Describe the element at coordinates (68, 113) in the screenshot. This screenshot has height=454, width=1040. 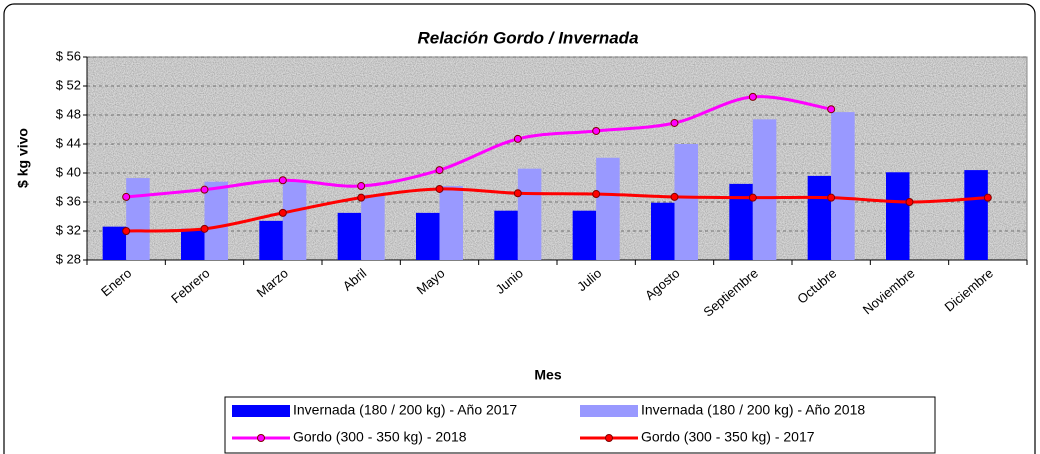
I see `y-tick-label: $ 48` at that location.